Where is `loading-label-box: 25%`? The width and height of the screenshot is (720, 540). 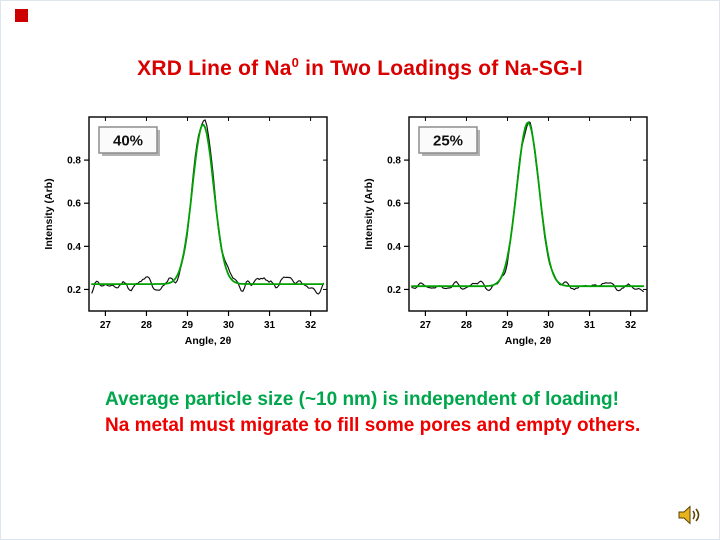 loading-label-box: 25% is located at coordinates (449, 141).